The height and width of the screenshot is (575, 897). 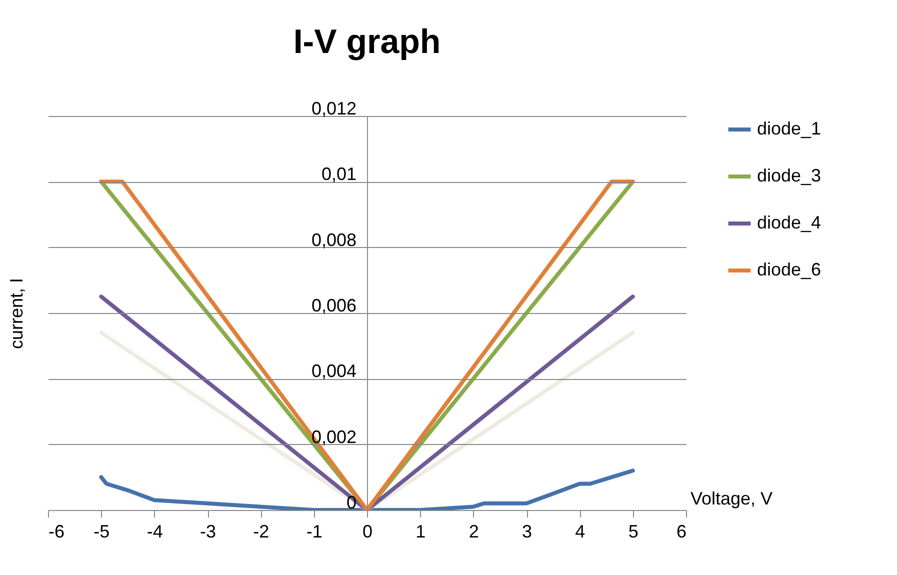 I want to click on y-axis-title: current, I, so click(x=16, y=314).